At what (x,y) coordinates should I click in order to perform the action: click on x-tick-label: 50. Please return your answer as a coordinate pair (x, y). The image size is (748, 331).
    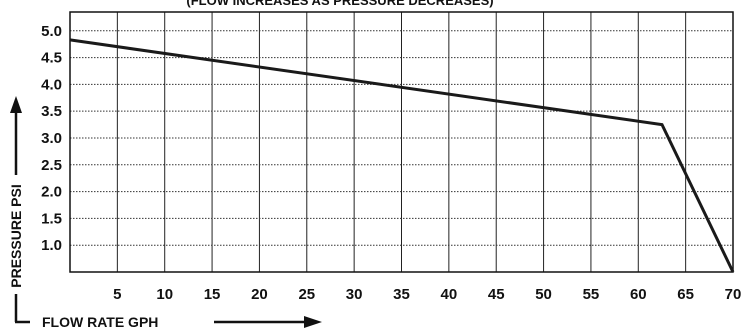
    Looking at the image, I should click on (543, 294).